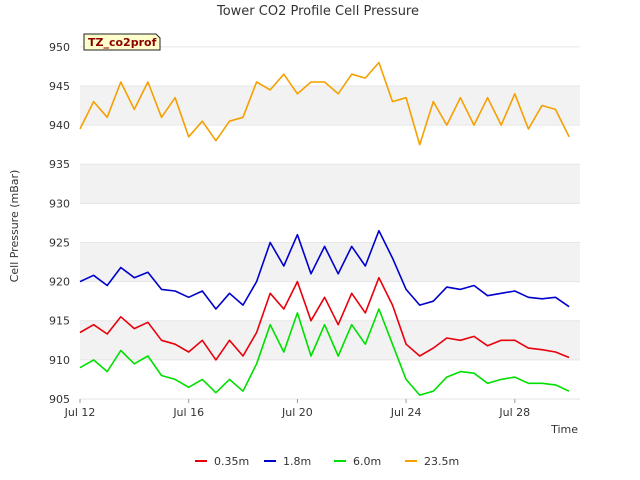 The width and height of the screenshot is (640, 480). What do you see at coordinates (59, 47) in the screenshot?
I see `y-tick-label: 950` at bounding box center [59, 47].